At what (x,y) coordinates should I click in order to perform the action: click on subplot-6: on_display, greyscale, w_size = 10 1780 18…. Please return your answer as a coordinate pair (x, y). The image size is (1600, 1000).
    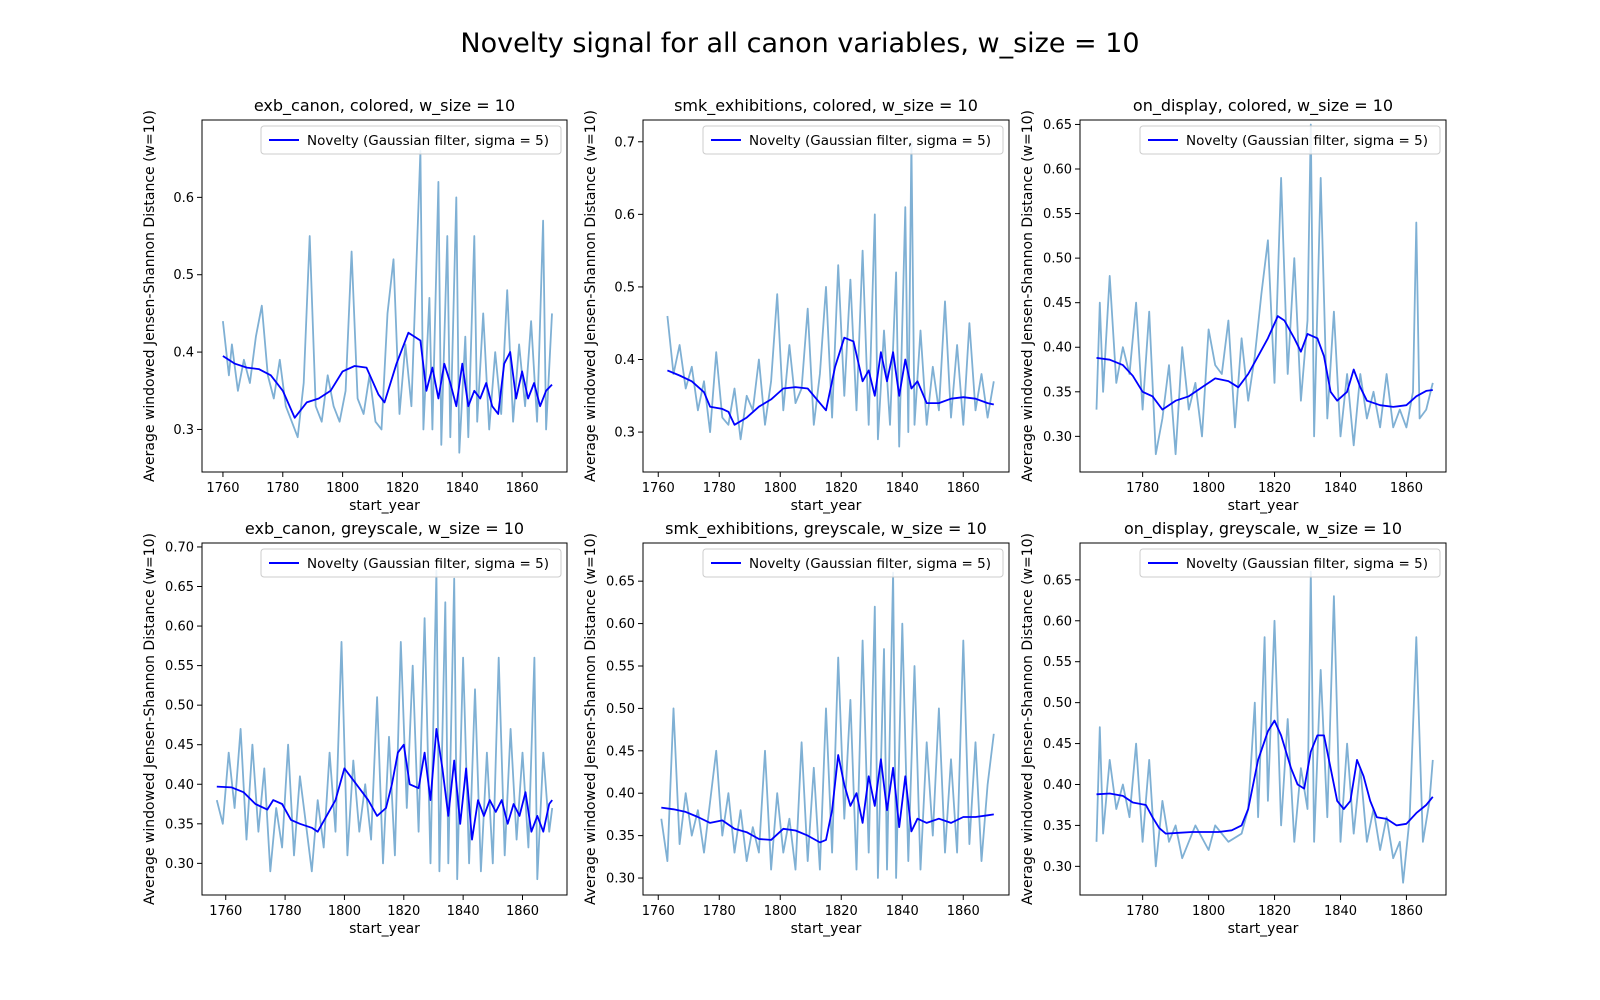
    Looking at the image, I should click on (1233, 728).